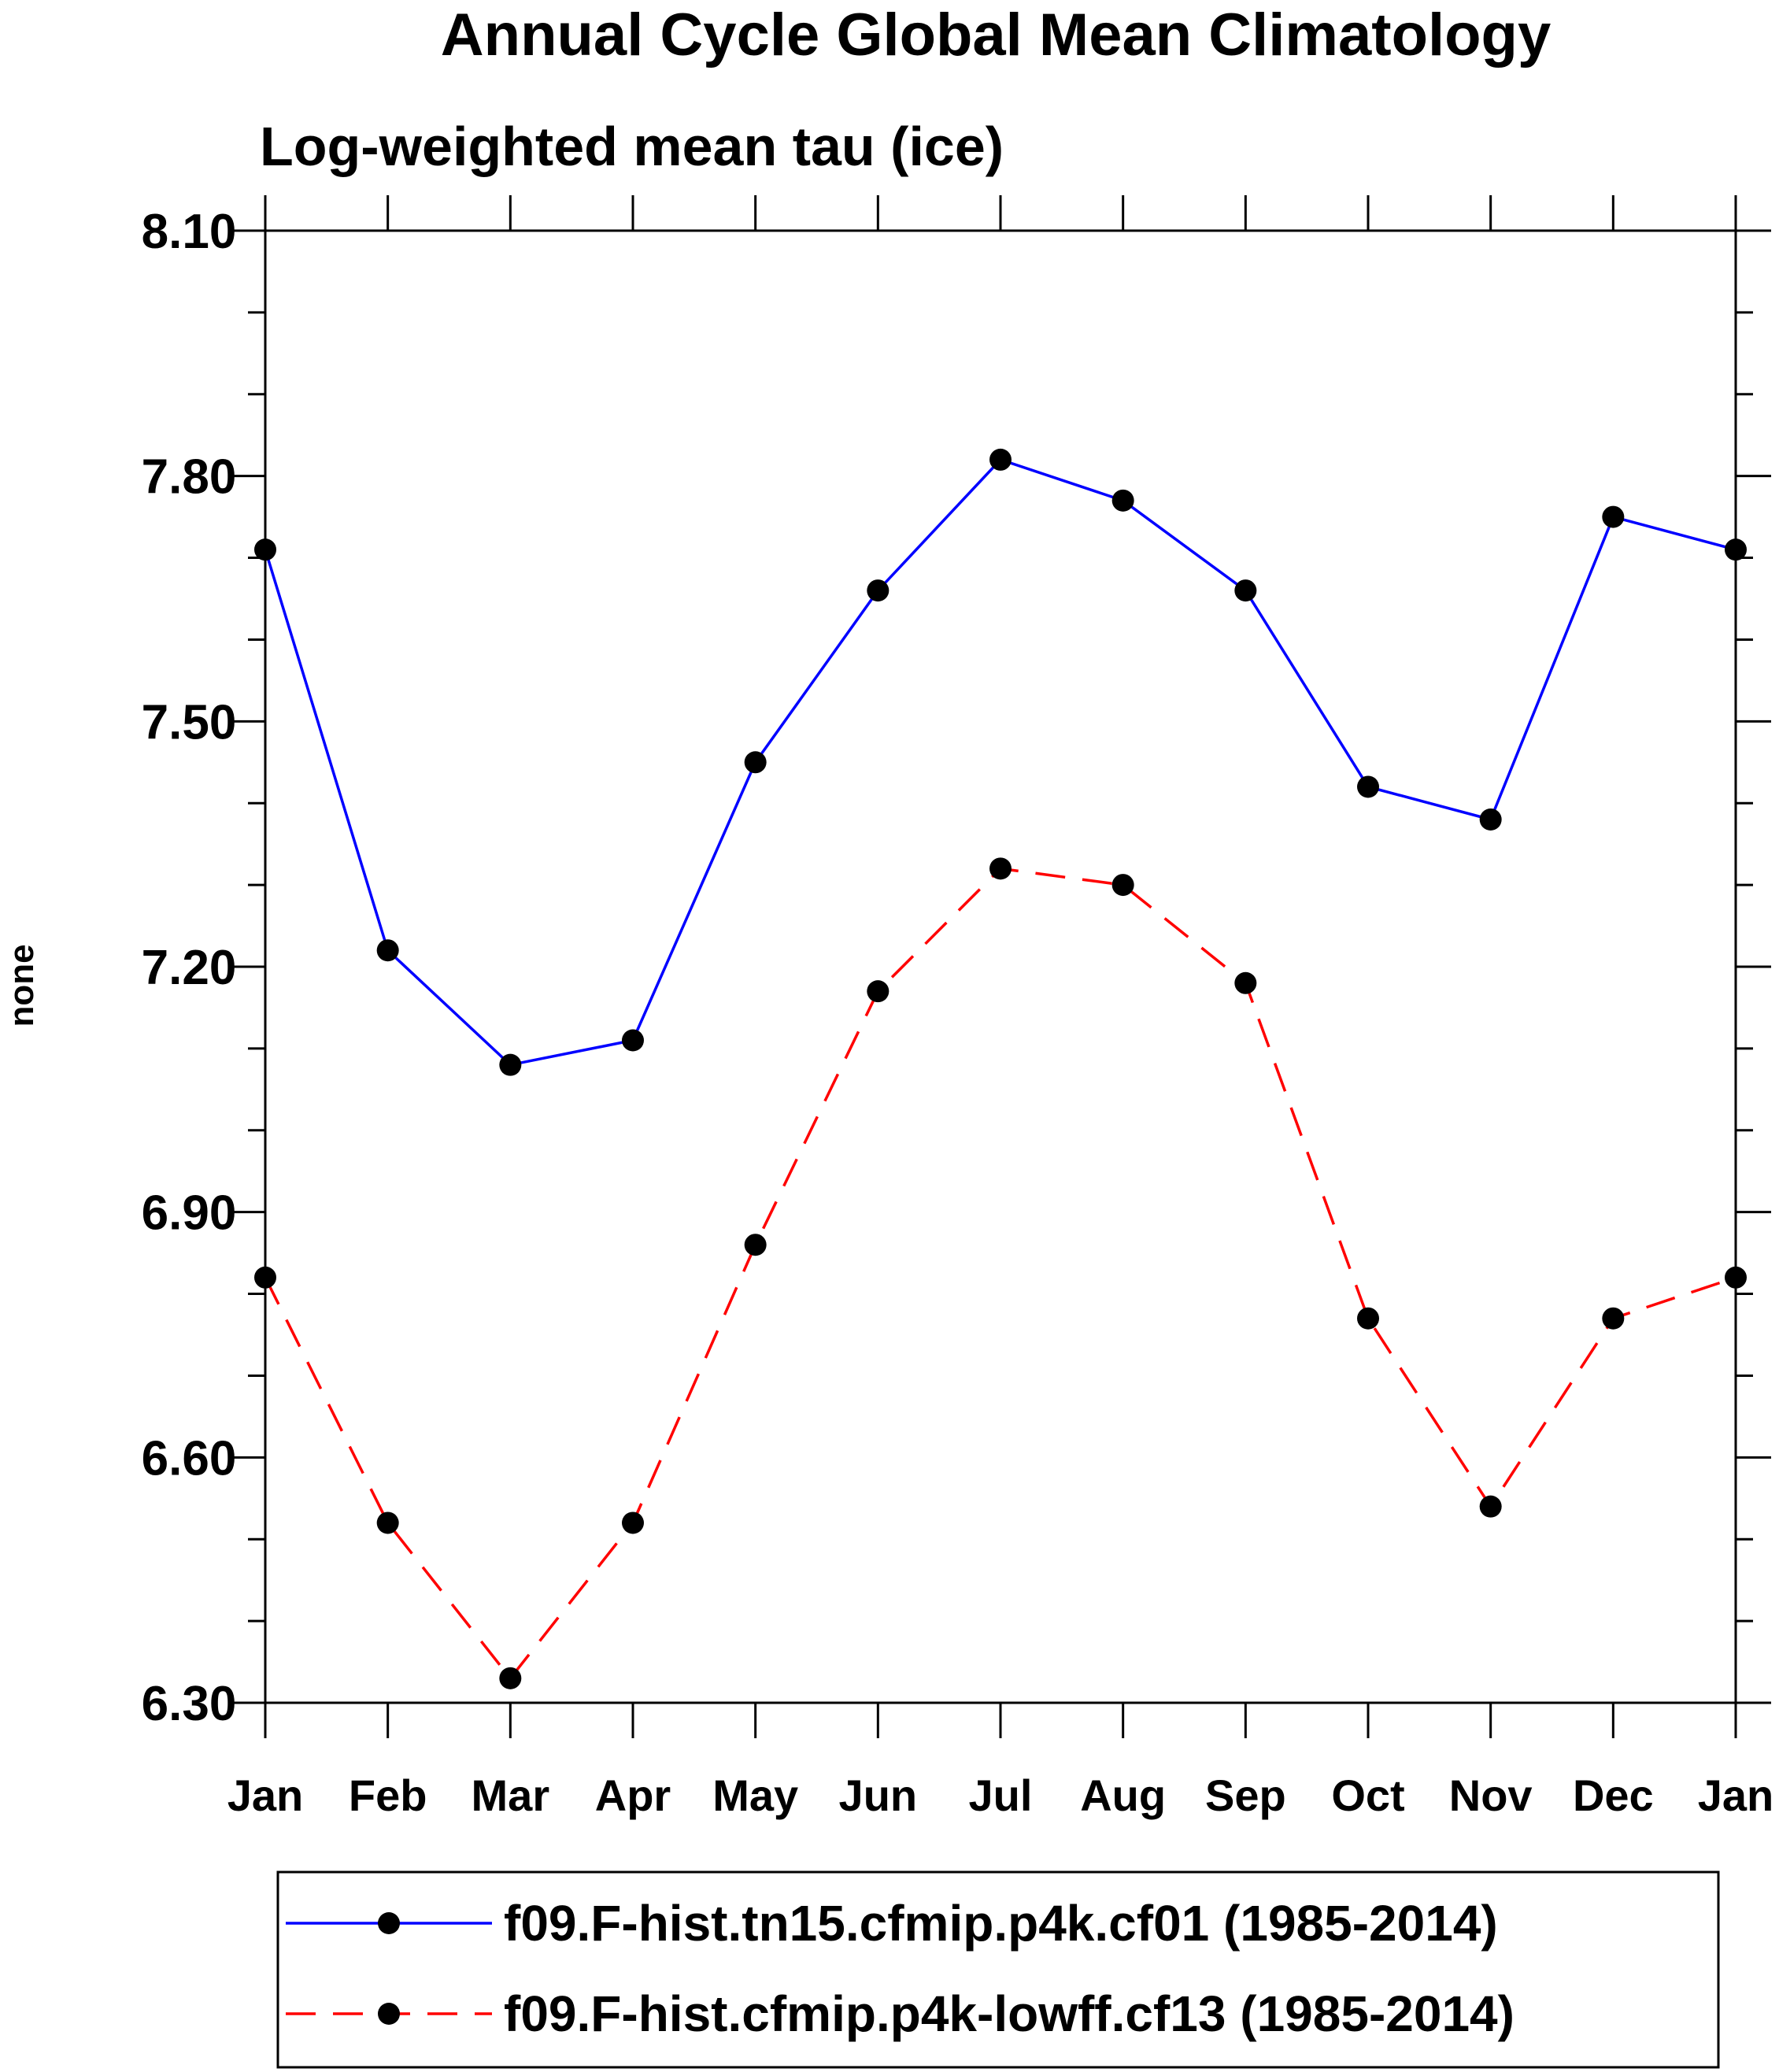 Image resolution: width=1779 pixels, height=2072 pixels. I want to click on y-tick-label: 7.20, so click(189, 968).